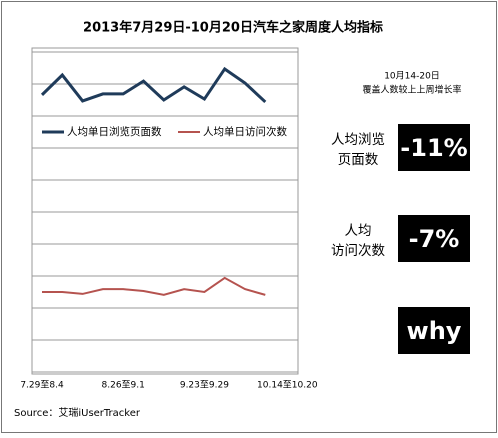 The image size is (498, 438). Describe the element at coordinates (233, 28) in the screenshot. I see `chart-title: 2013年7月29日-10月20日汽车之家周度人均指标` at that location.